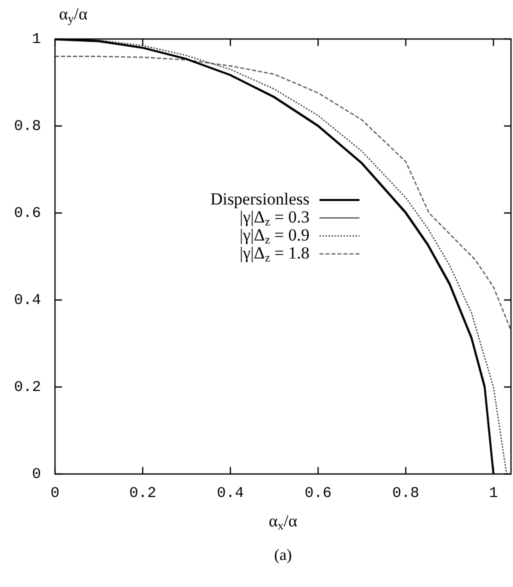 The width and height of the screenshot is (513, 587). I want to click on y-tick-label: 0.2, so click(28, 387).